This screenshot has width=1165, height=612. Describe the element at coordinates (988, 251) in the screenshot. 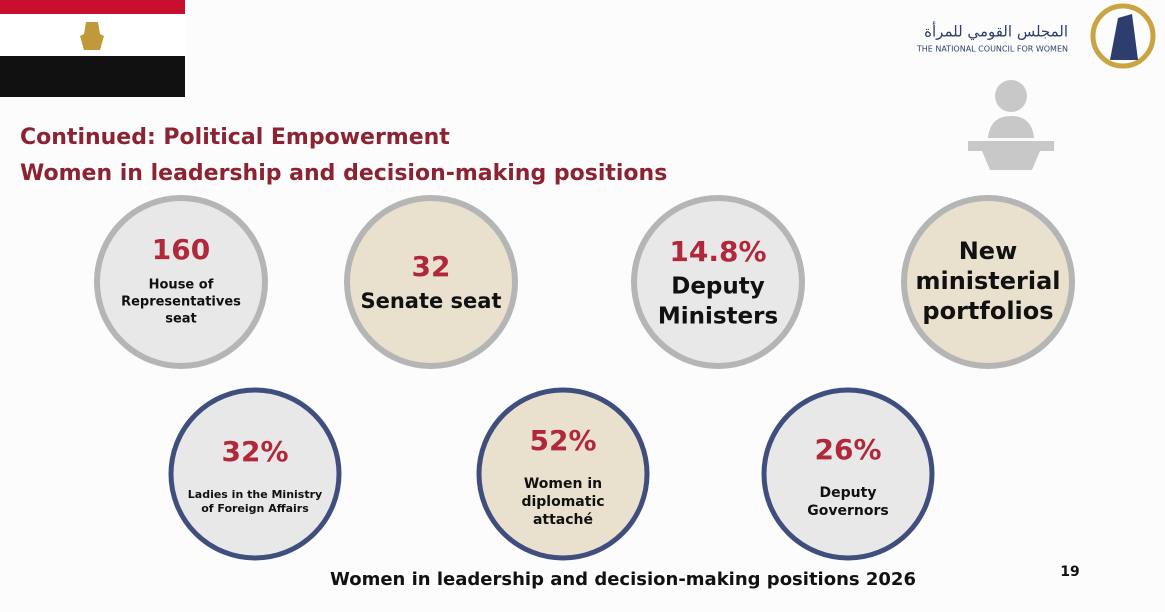

I see `circle-value: New` at that location.